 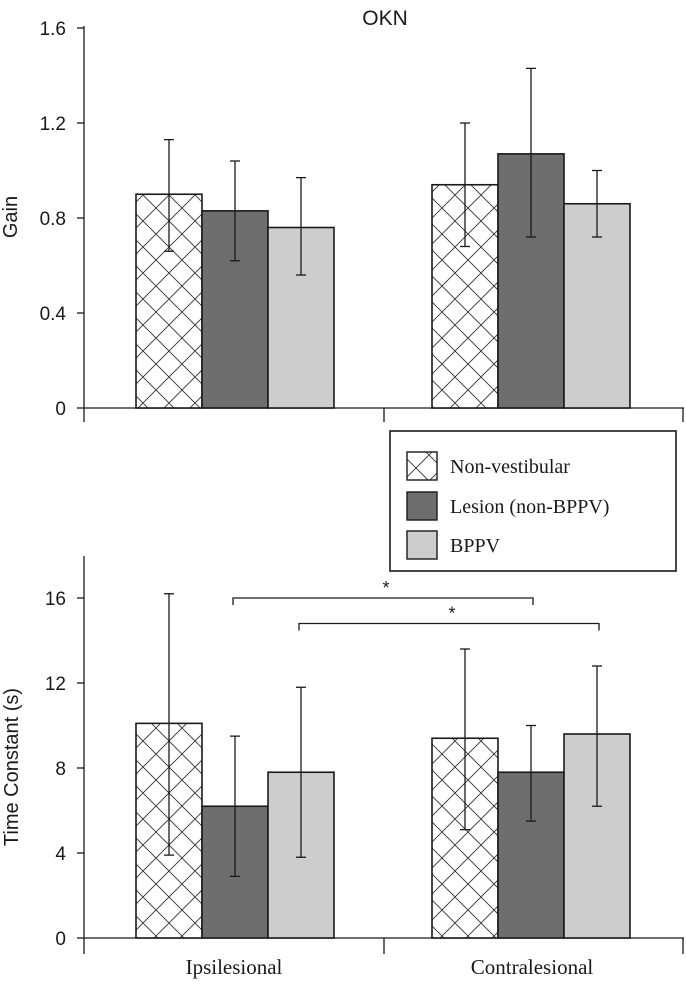 What do you see at coordinates (53, 219) in the screenshot?
I see `gain-y-tick-label: 0.8` at bounding box center [53, 219].